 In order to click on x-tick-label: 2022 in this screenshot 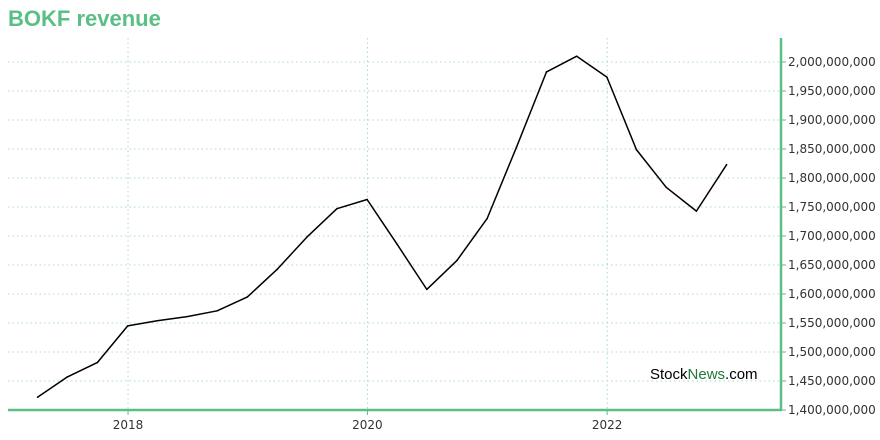, I will do `click(607, 425)`.